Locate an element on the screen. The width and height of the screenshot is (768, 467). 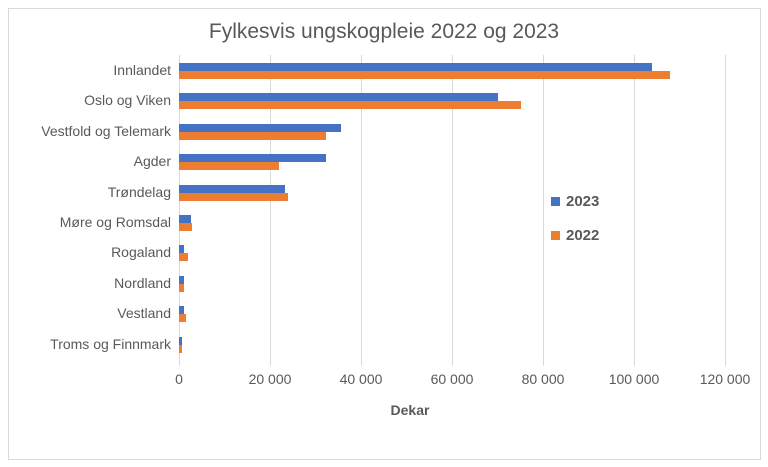
legend-label-2023: 2023 is located at coordinates (583, 201).